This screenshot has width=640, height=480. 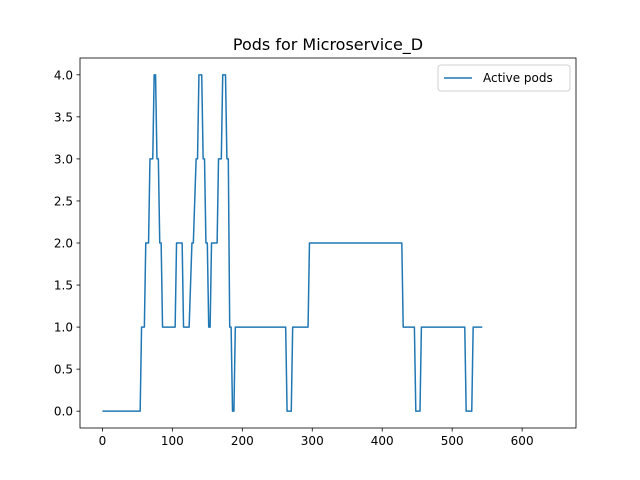 I want to click on legend-box, so click(x=504, y=78).